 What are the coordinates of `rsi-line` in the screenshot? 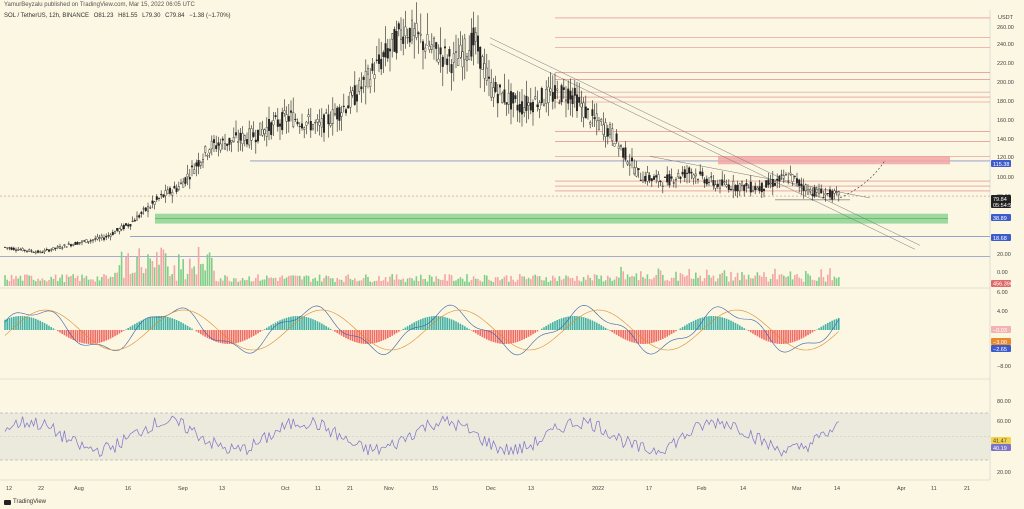 It's located at (421, 436).